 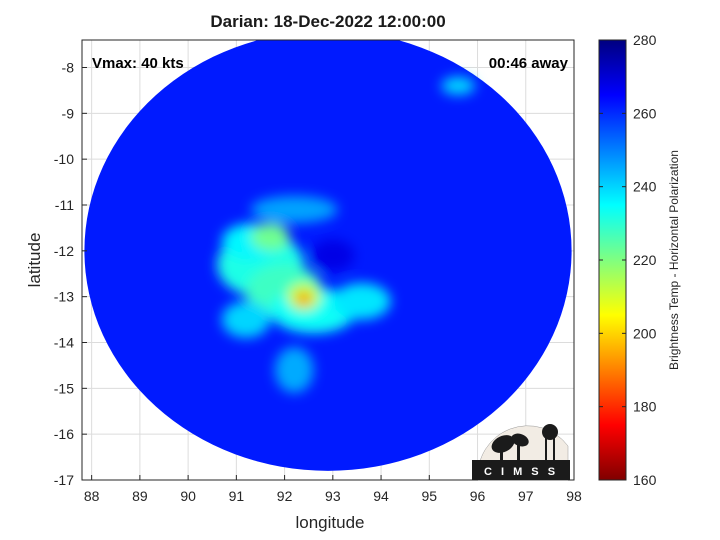 What do you see at coordinates (138, 63) in the screenshot?
I see `vmax-label: Vmax: 40 kts` at bounding box center [138, 63].